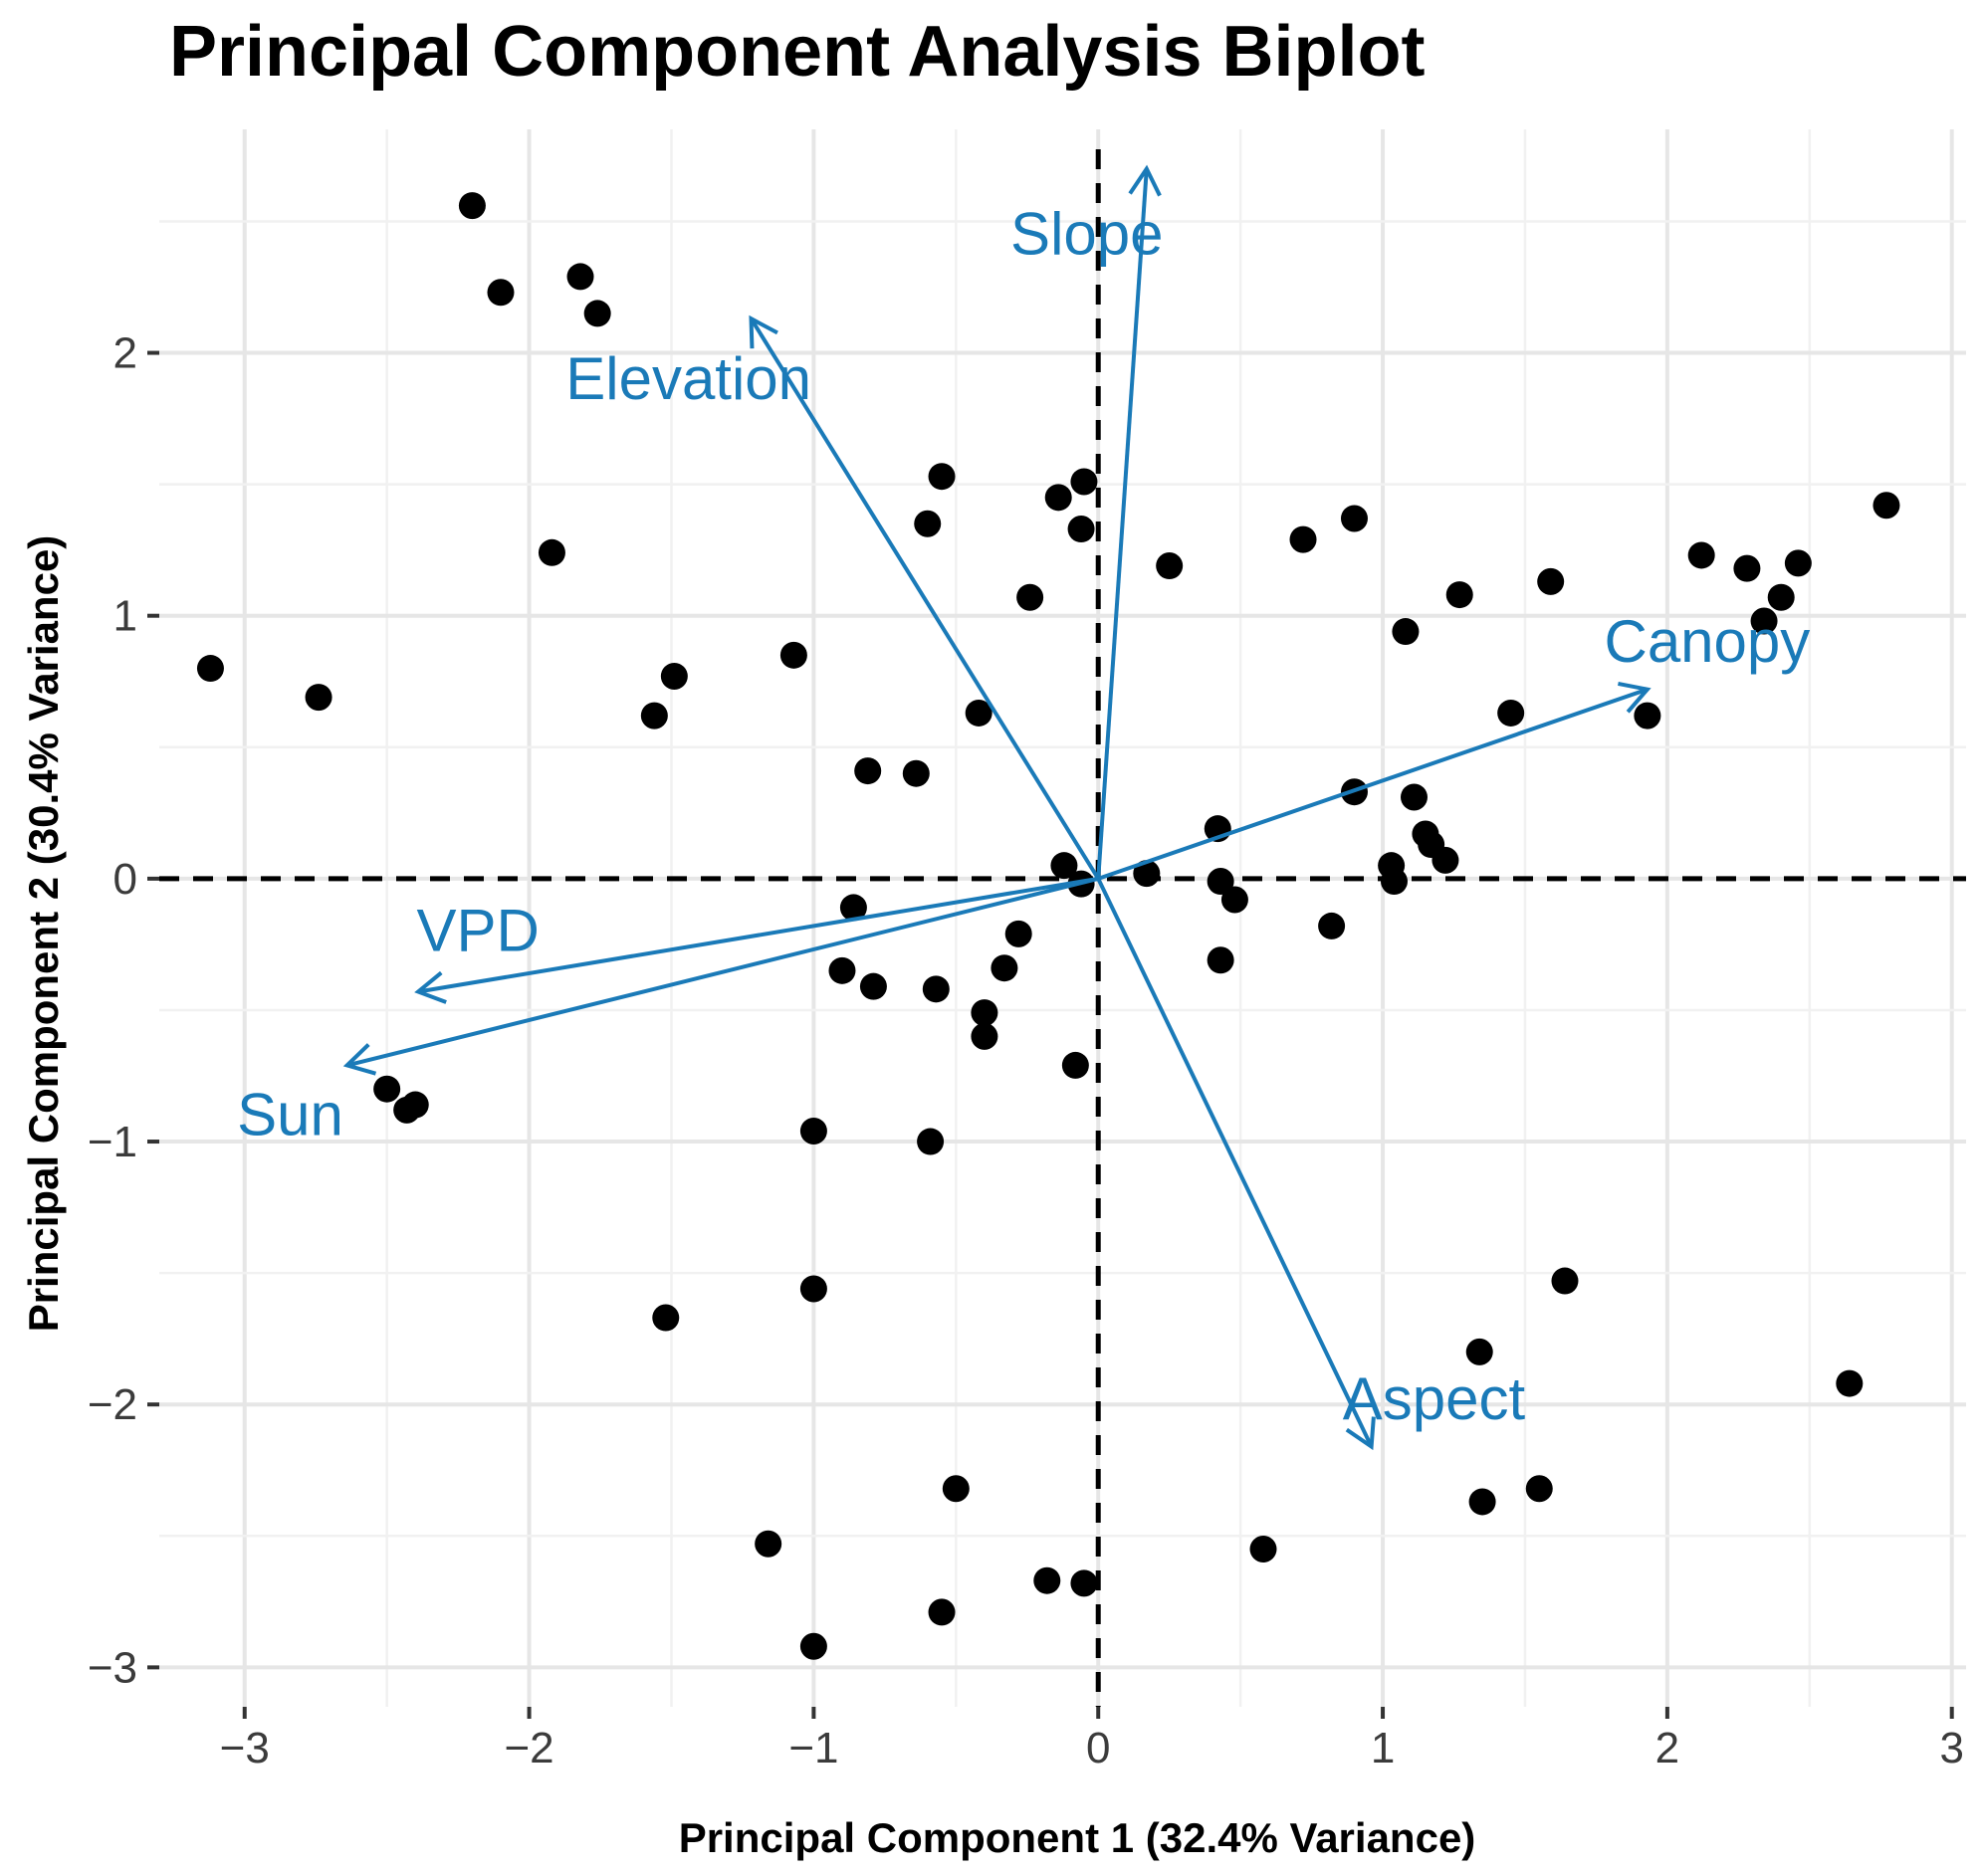 The height and width of the screenshot is (1876, 1982). I want to click on x-tick-label: 3, so click(1951, 1748).